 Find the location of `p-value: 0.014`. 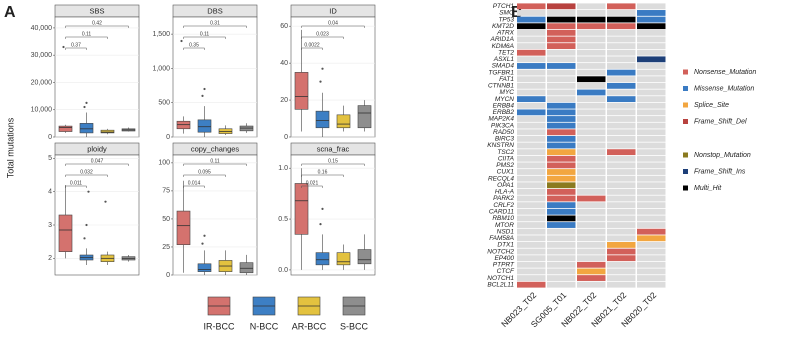

p-value: 0.014 is located at coordinates (194, 183).